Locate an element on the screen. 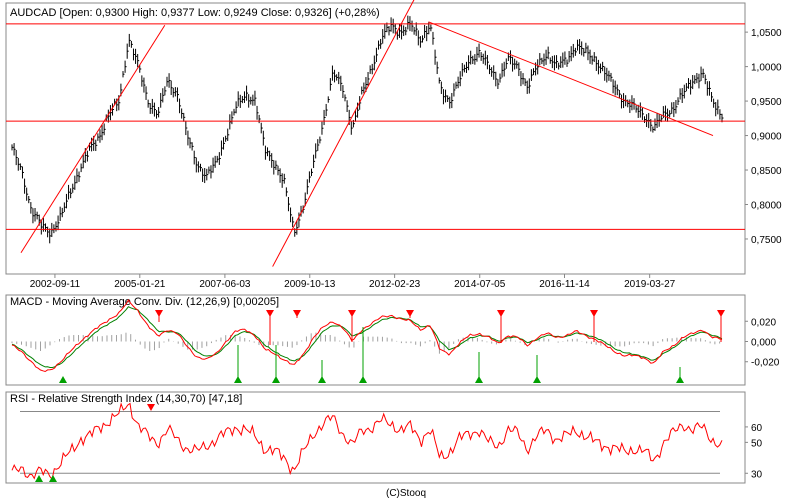  macd-line is located at coordinates (367, 335).